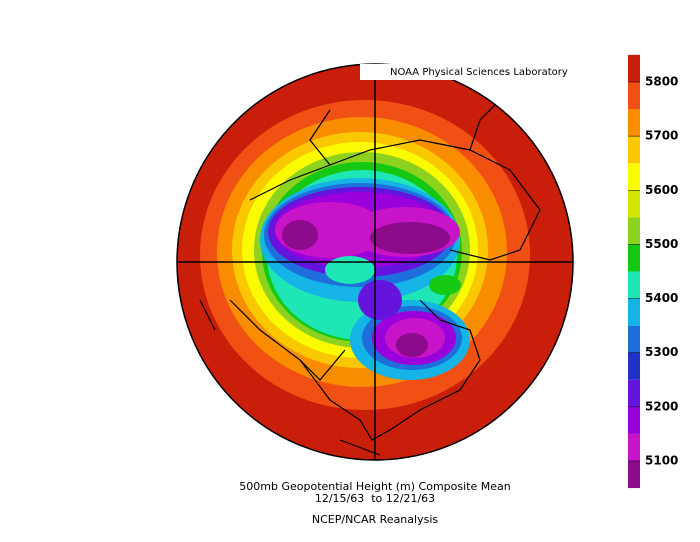 This screenshot has width=700, height=542. Describe the element at coordinates (375, 519) in the screenshot. I see `caption-source: NCEP/NCAR Reanalysis` at that location.